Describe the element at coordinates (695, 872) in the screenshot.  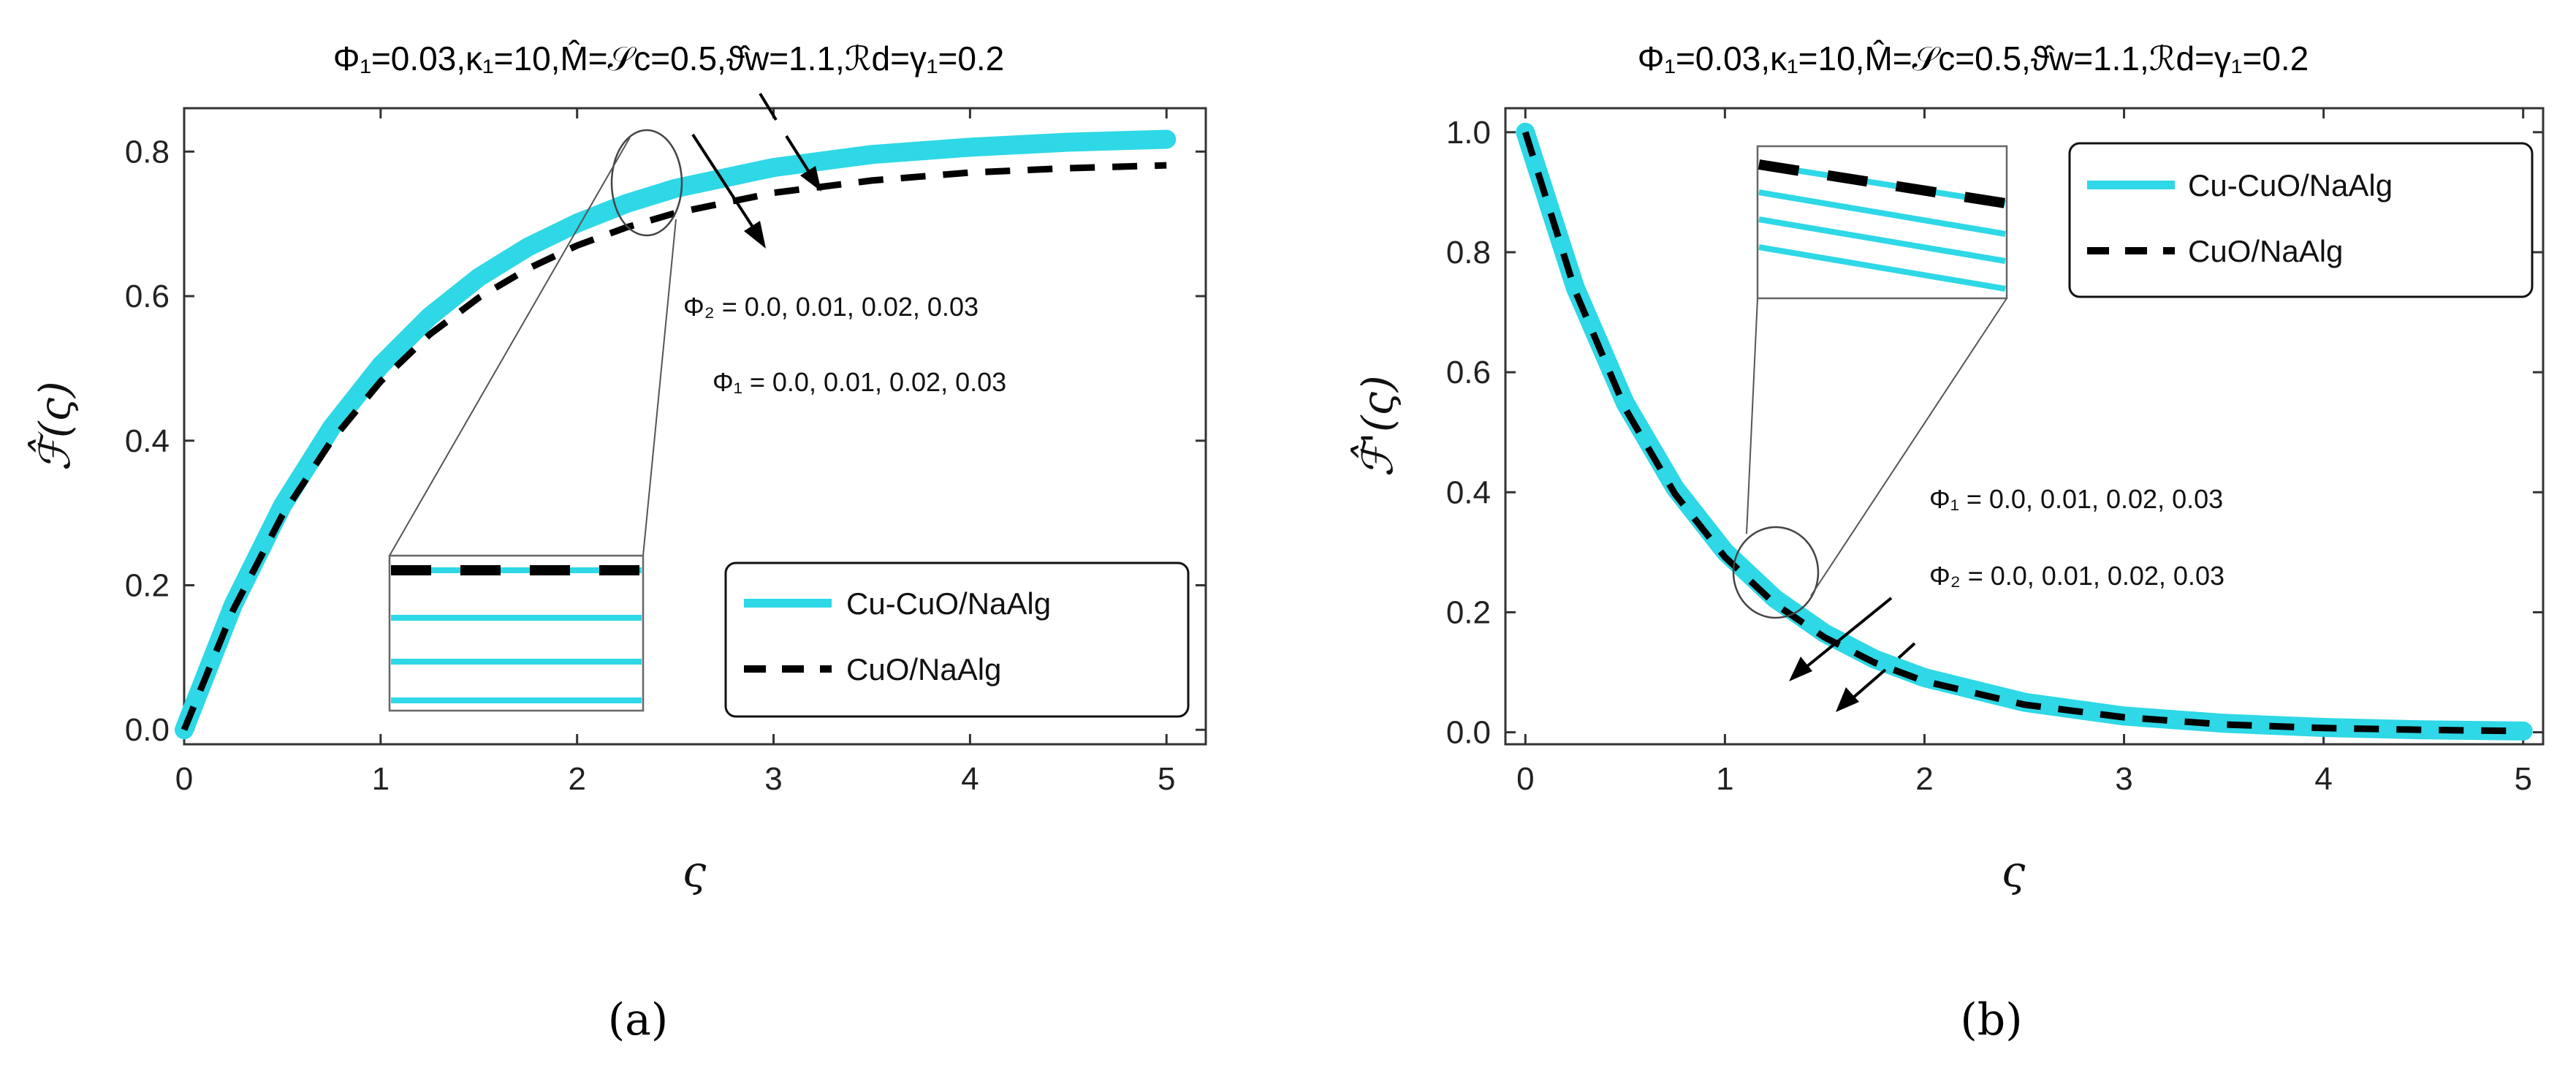
I see `panel-a-xlabel: ς` at that location.